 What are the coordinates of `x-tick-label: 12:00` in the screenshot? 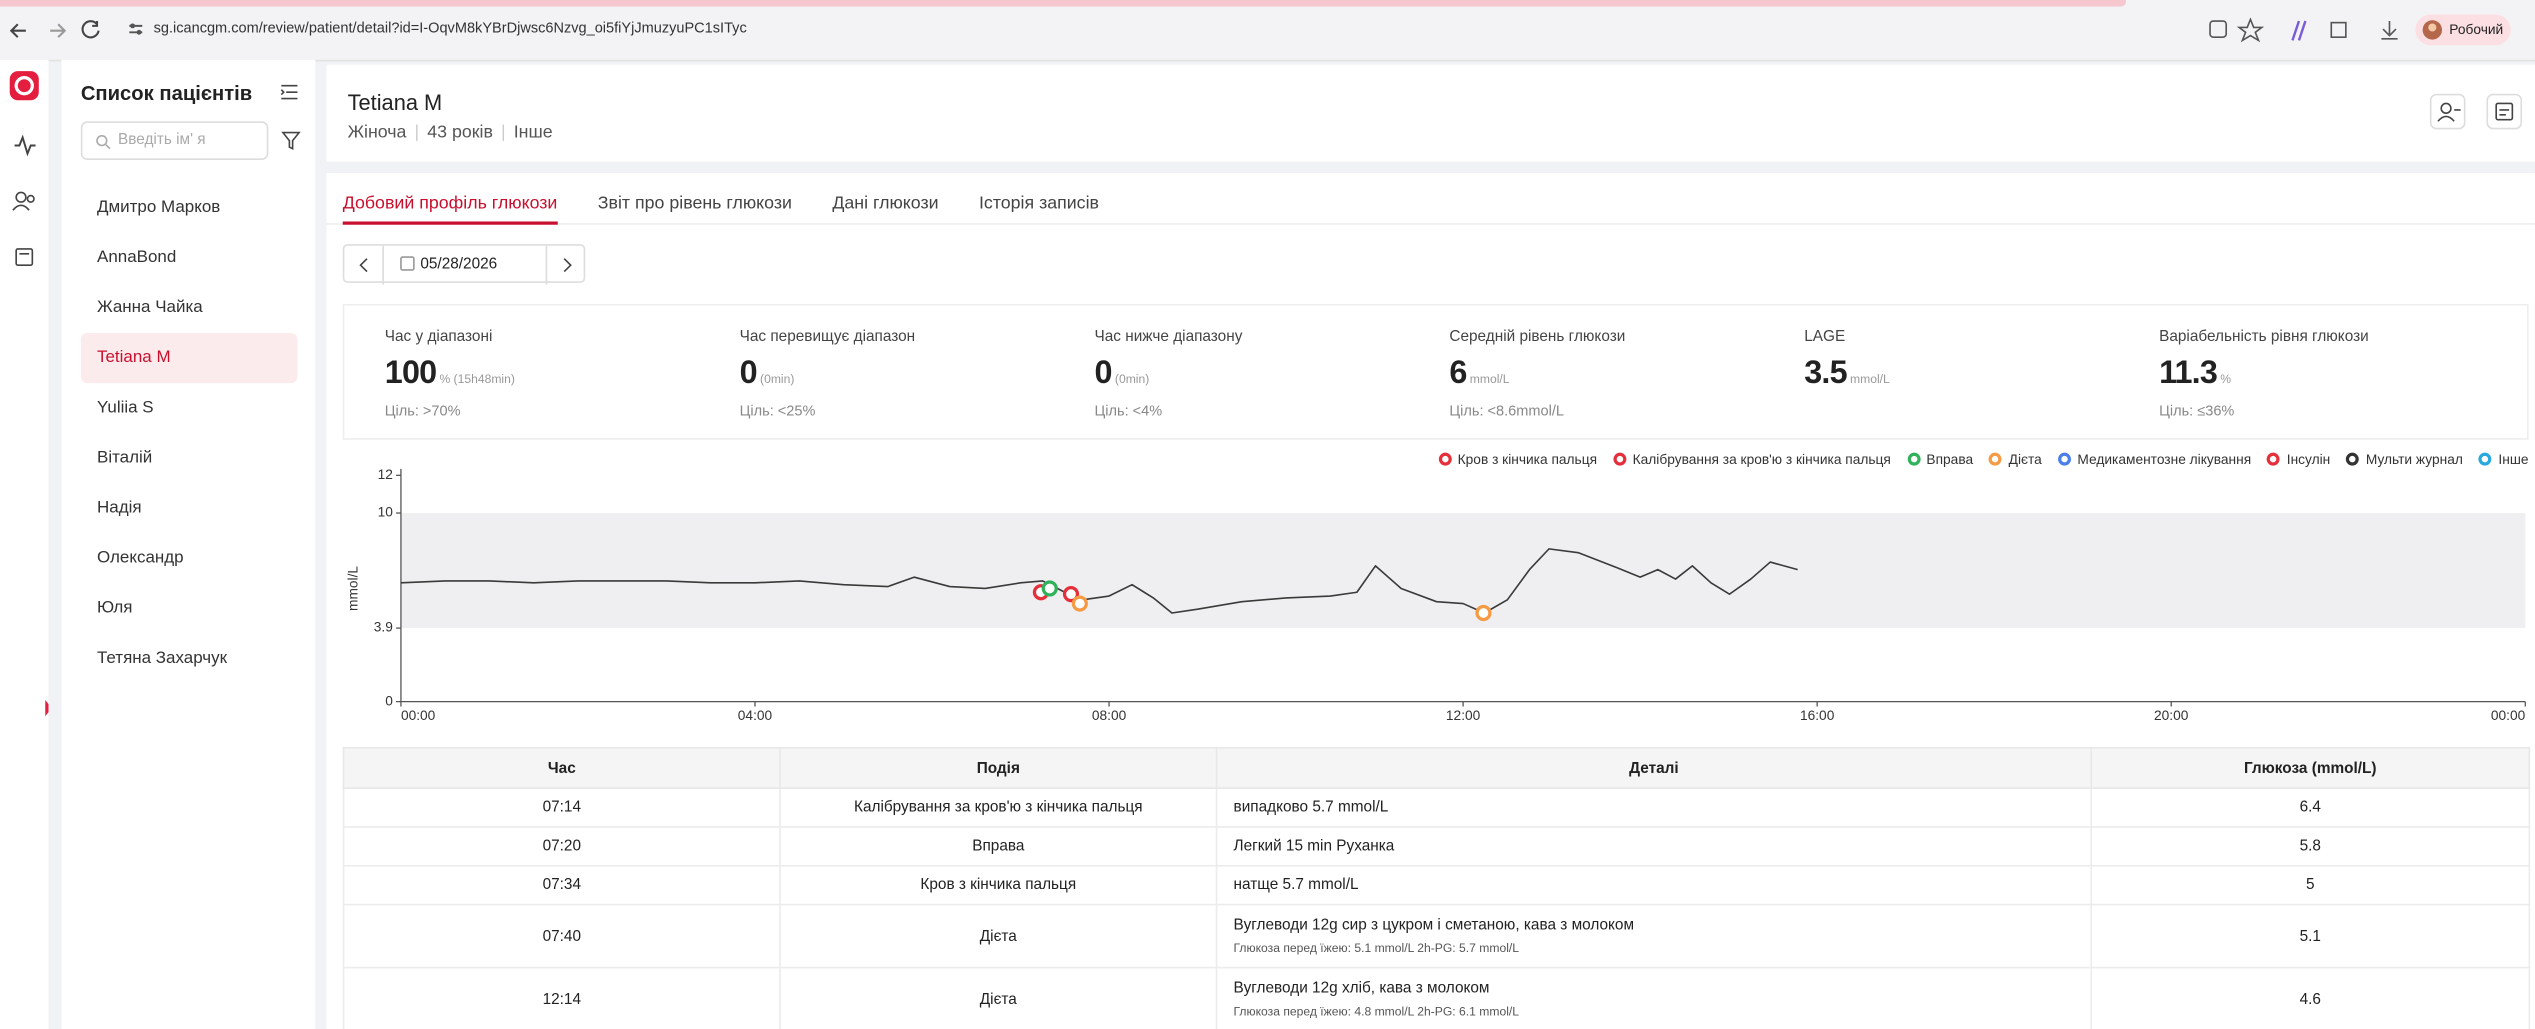 It's located at (1463, 715).